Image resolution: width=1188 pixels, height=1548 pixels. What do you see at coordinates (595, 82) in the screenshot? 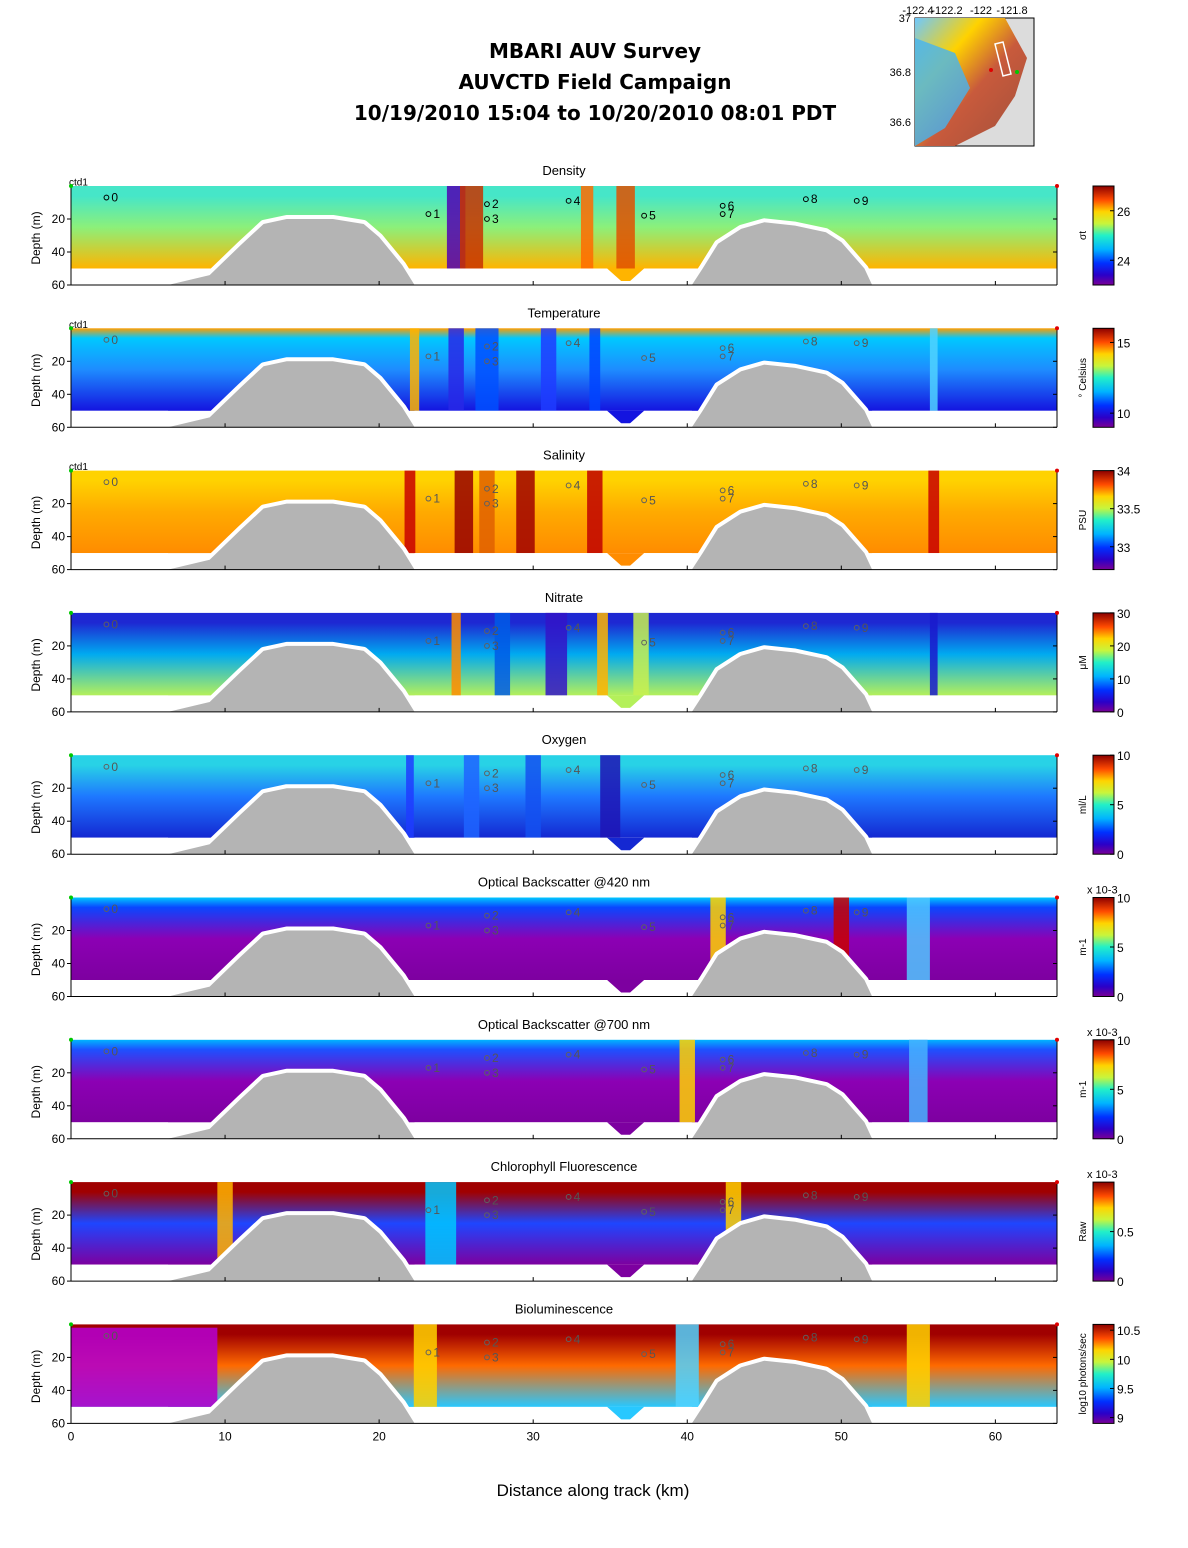
I see `title-line-2: AUVCTD Field Campaign` at bounding box center [595, 82].